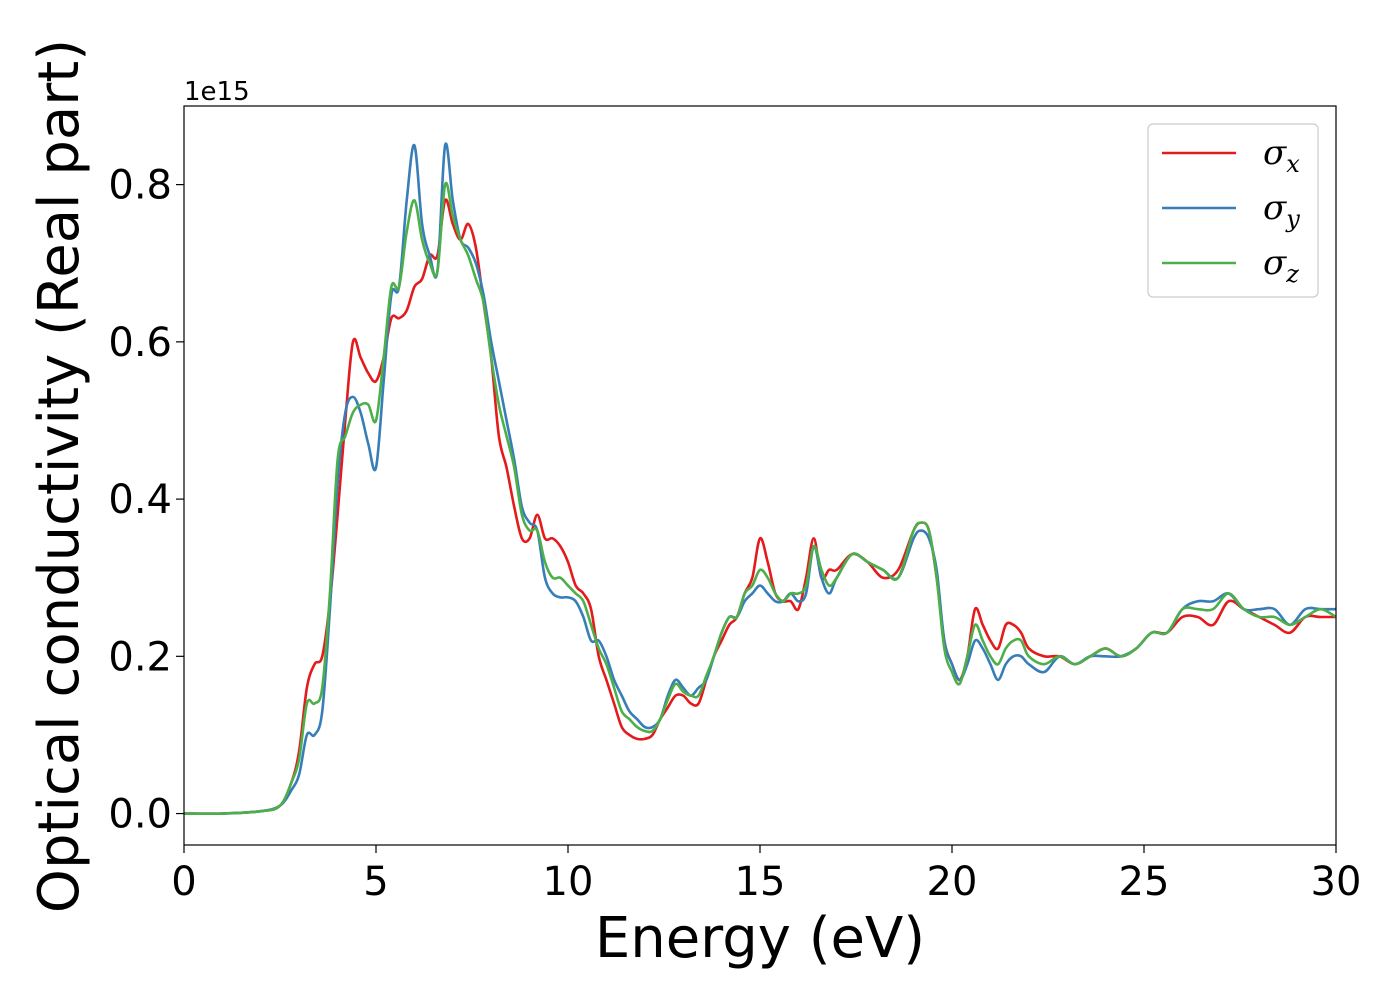 Image resolution: width=1400 pixels, height=1000 pixels. I want to click on legend: σx σy σz, so click(1233, 210).